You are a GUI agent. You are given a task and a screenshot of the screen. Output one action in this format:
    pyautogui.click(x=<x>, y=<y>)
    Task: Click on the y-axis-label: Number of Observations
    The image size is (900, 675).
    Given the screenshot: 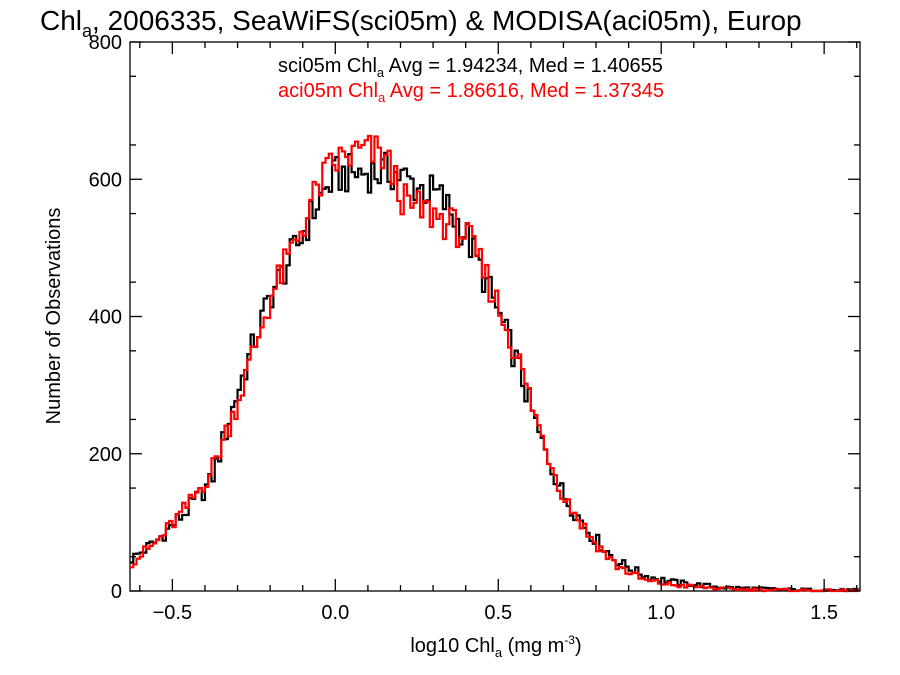 What is the action you would take?
    pyautogui.click(x=54, y=316)
    